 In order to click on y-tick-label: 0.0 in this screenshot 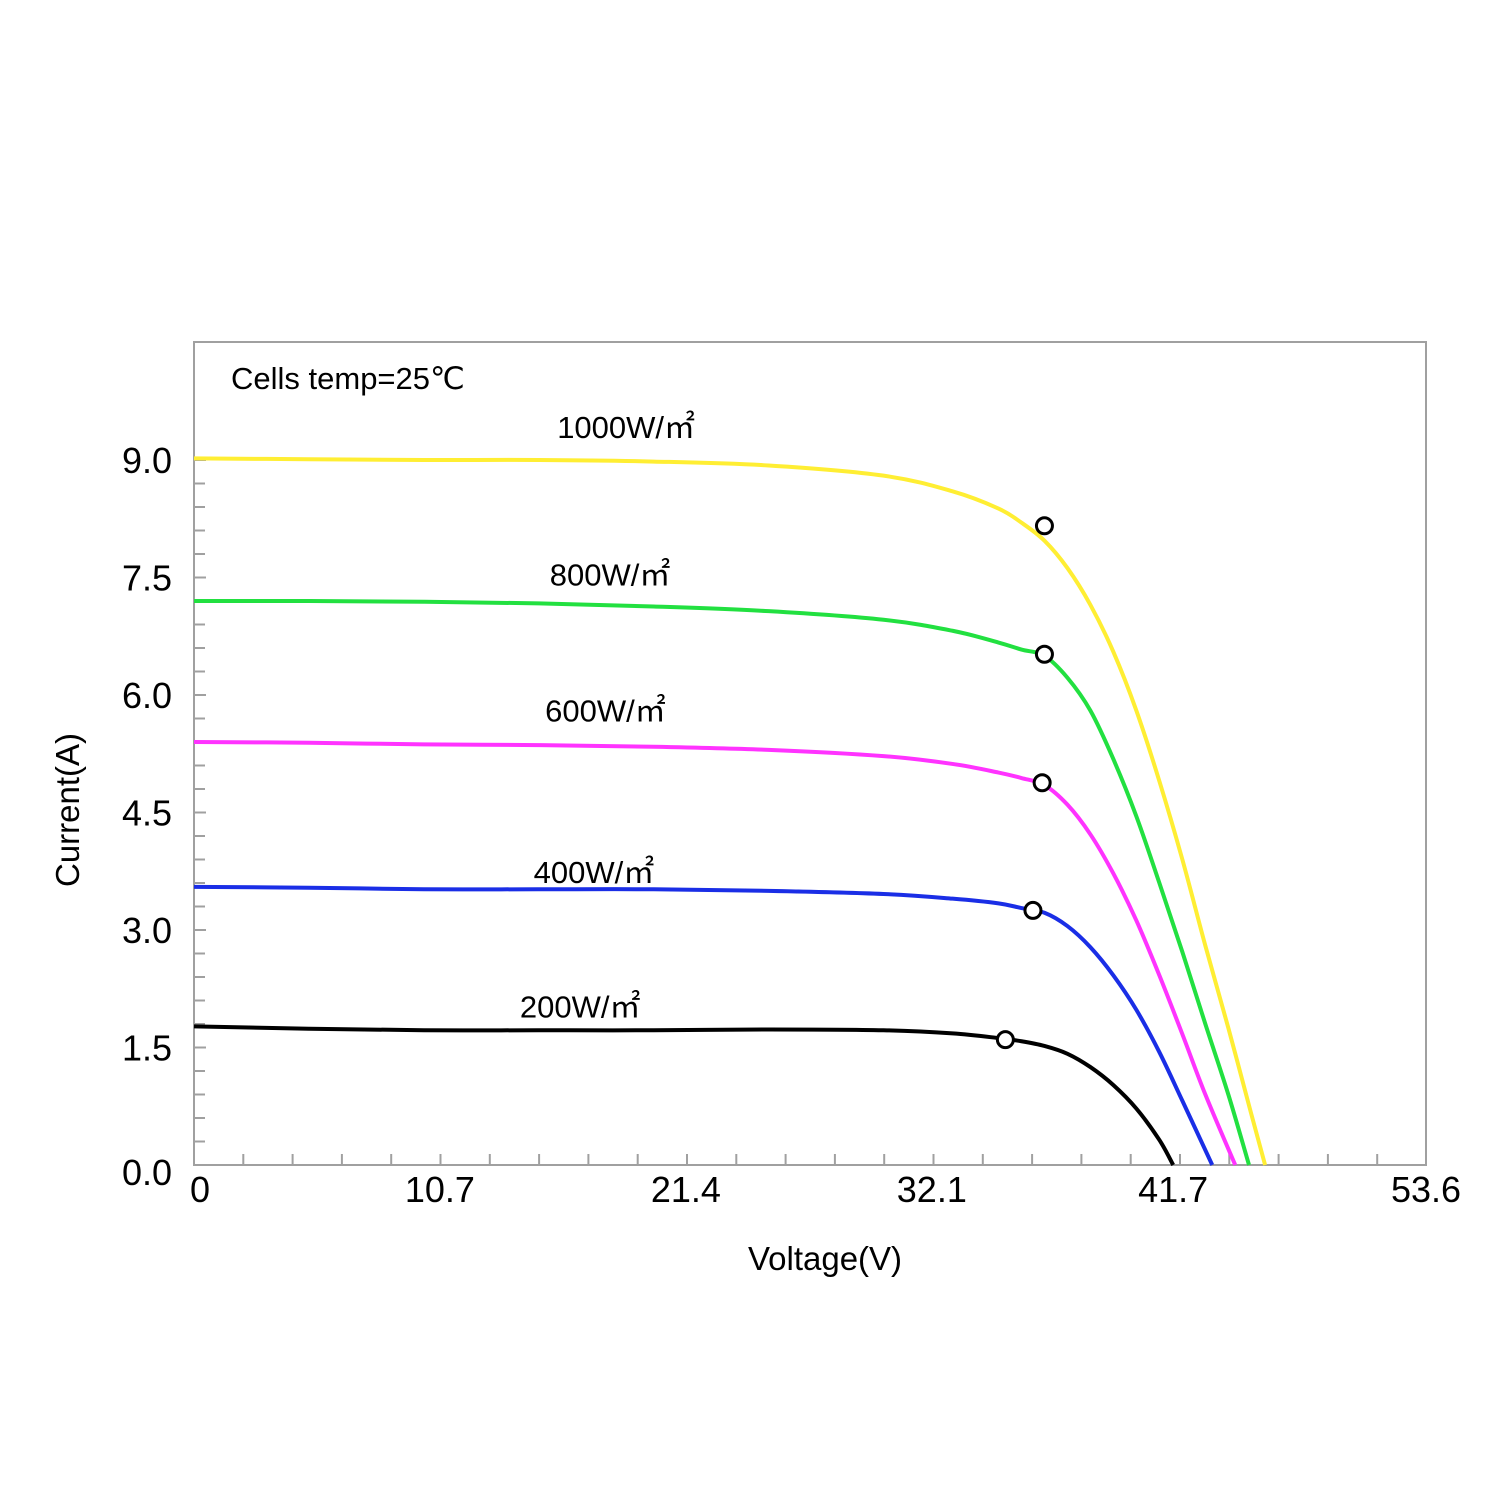, I will do `click(147, 1172)`.